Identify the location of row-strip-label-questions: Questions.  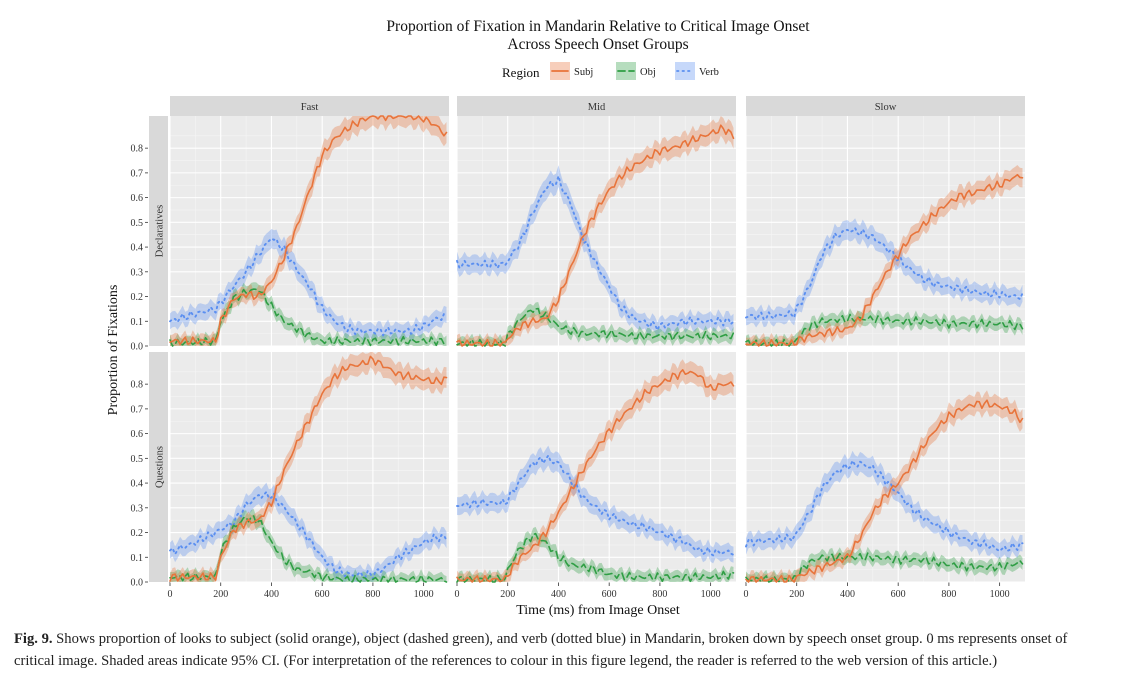
(160, 467).